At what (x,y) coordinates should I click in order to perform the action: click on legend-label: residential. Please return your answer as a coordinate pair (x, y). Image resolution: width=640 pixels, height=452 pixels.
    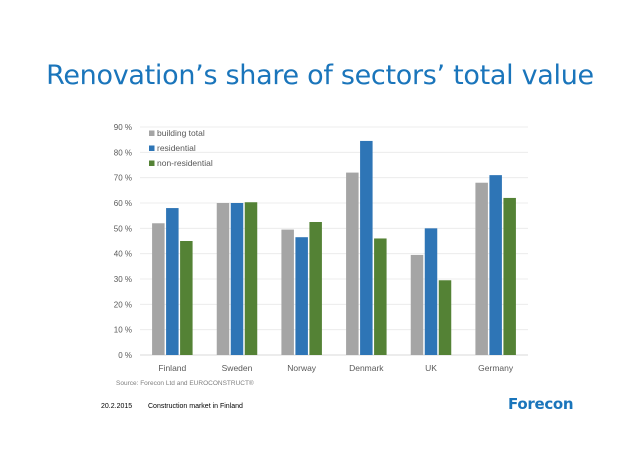
    Looking at the image, I should click on (176, 148).